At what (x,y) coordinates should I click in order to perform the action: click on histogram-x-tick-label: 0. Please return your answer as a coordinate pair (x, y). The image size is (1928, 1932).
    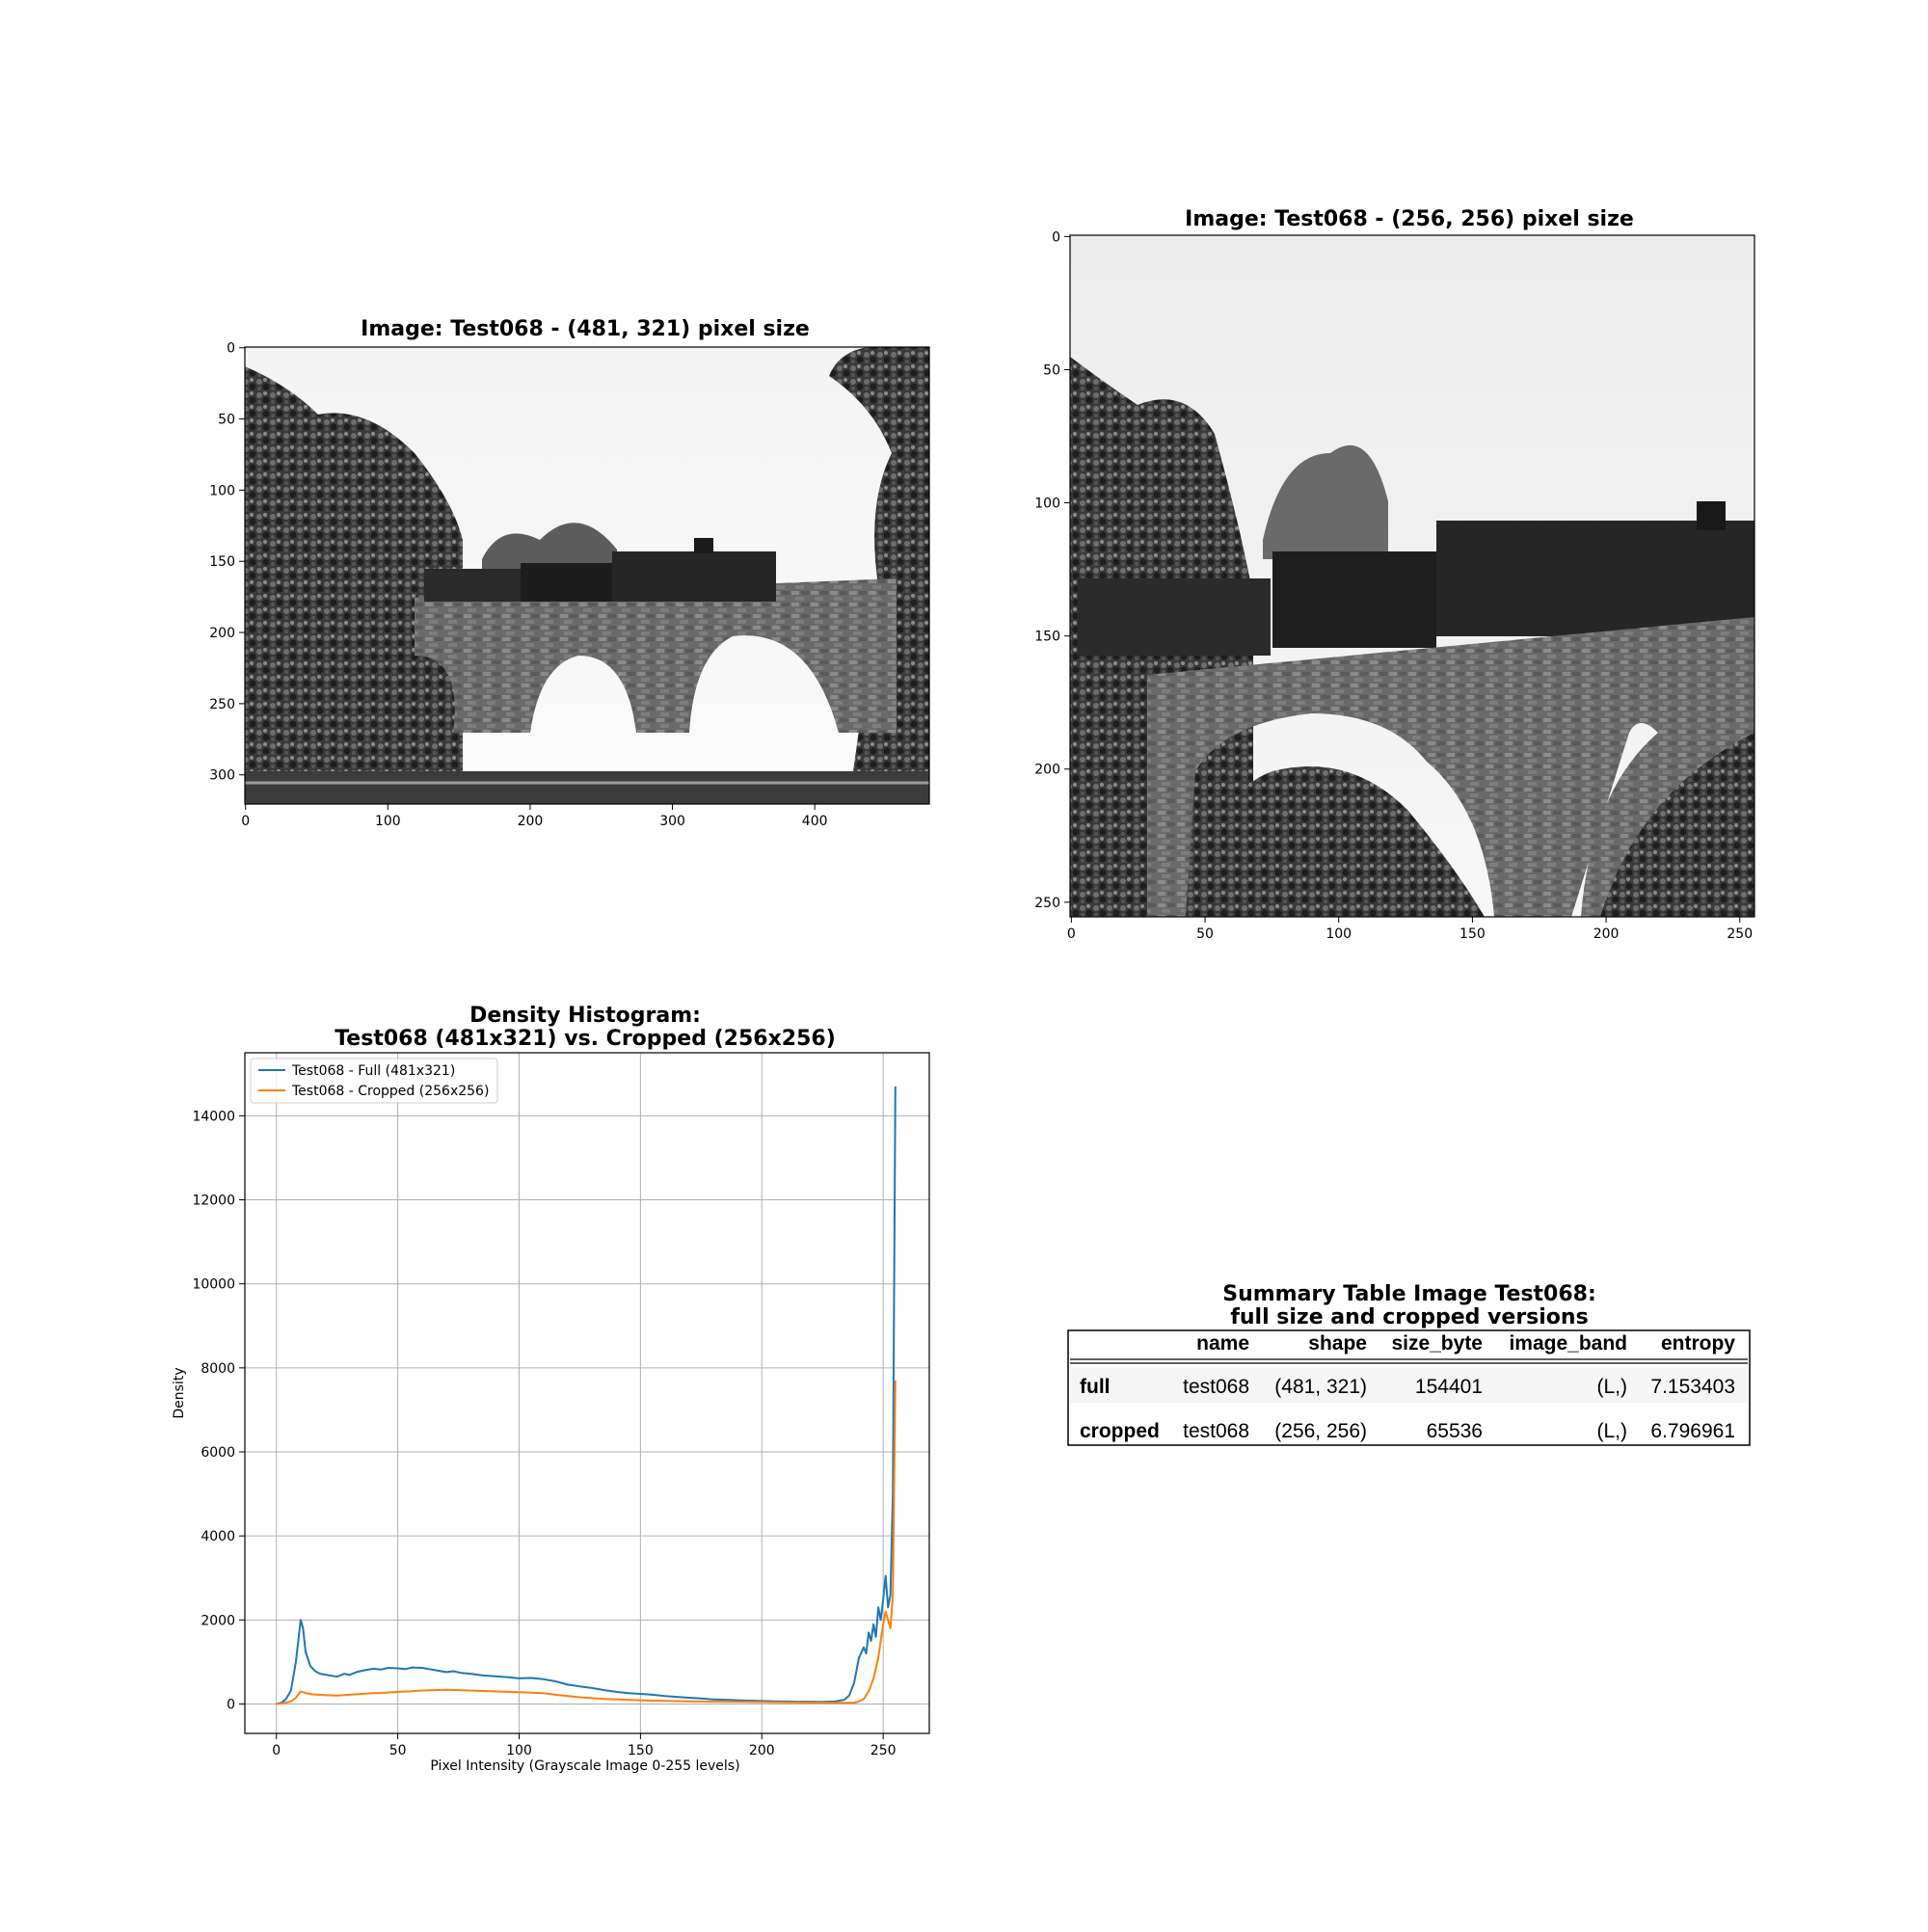
    Looking at the image, I should click on (276, 1751).